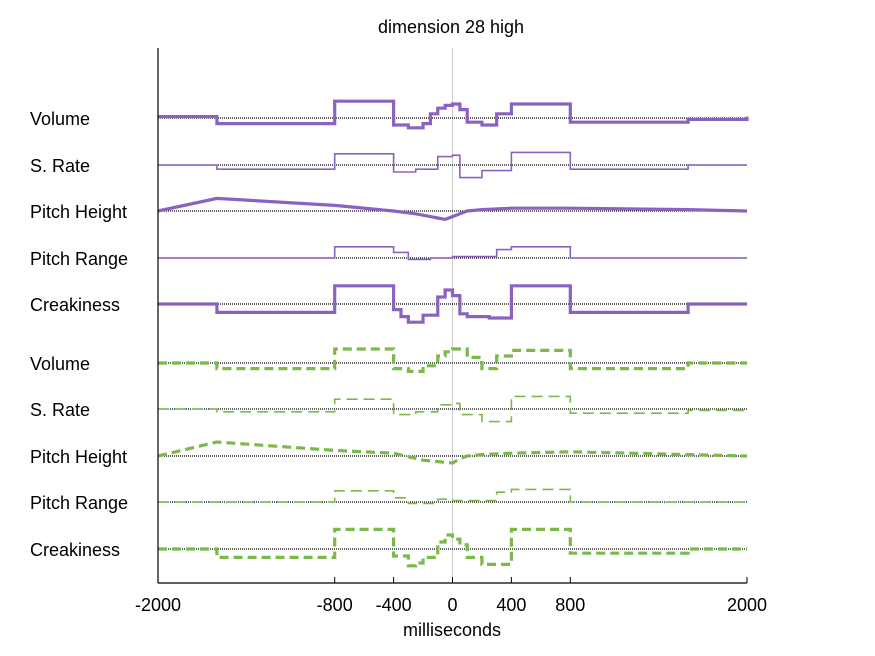 Image resolution: width=875 pixels, height=656 pixels. What do you see at coordinates (570, 605) in the screenshot?
I see `x-tick-label: 800` at bounding box center [570, 605].